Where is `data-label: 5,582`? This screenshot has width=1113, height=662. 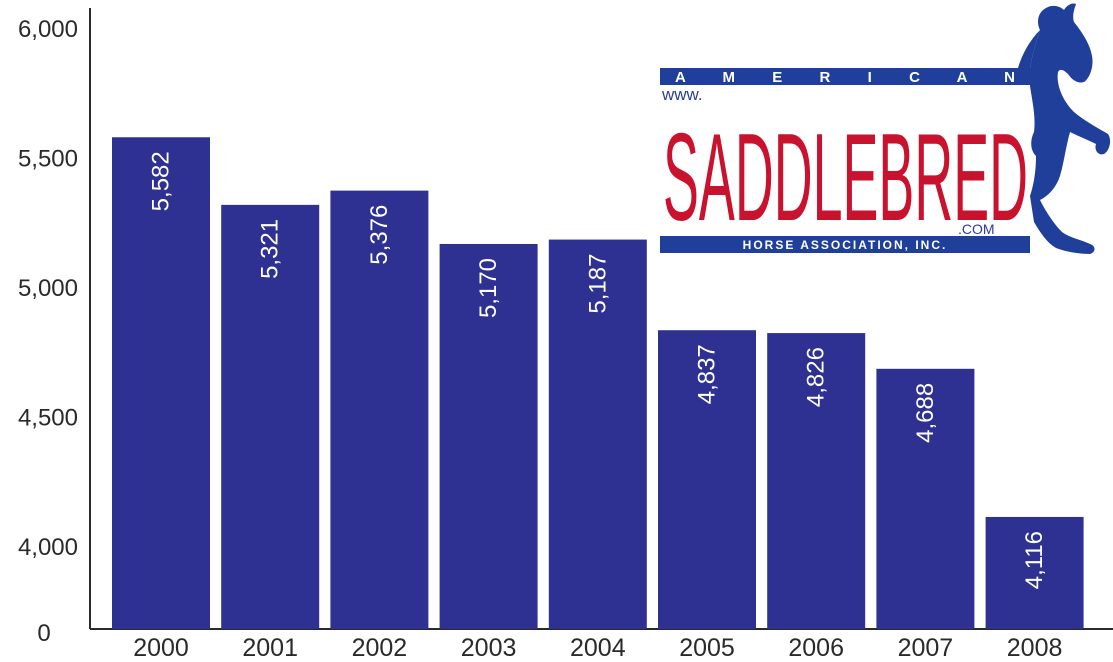
data-label: 5,582 is located at coordinates (161, 181).